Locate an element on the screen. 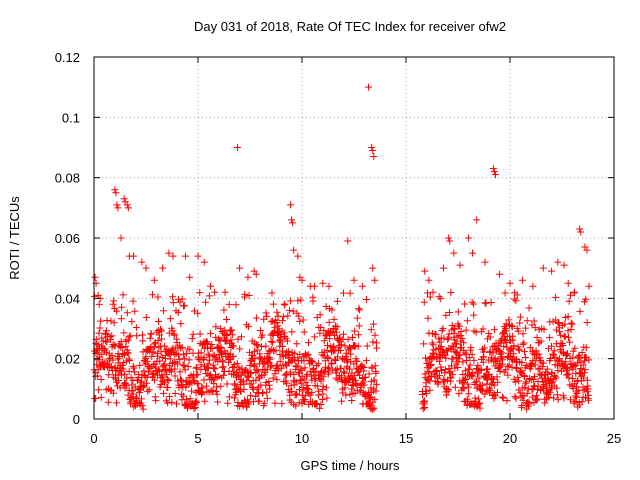  x-tick-label: 10 is located at coordinates (302, 438).